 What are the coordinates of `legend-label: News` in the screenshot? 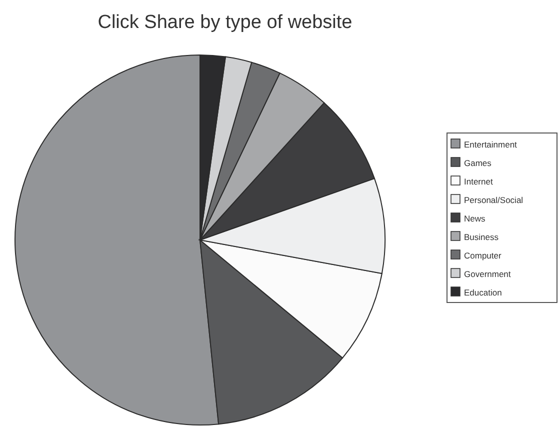 It's located at (475, 219).